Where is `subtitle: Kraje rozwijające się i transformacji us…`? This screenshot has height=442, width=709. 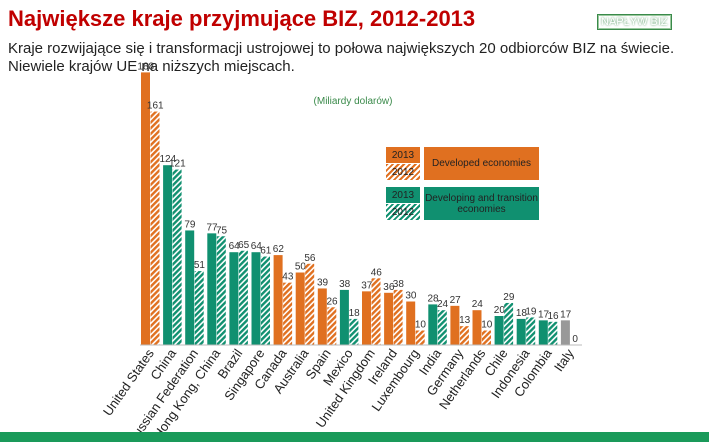
subtitle: Kraje rozwijające się i transformacji us… is located at coordinates (341, 57).